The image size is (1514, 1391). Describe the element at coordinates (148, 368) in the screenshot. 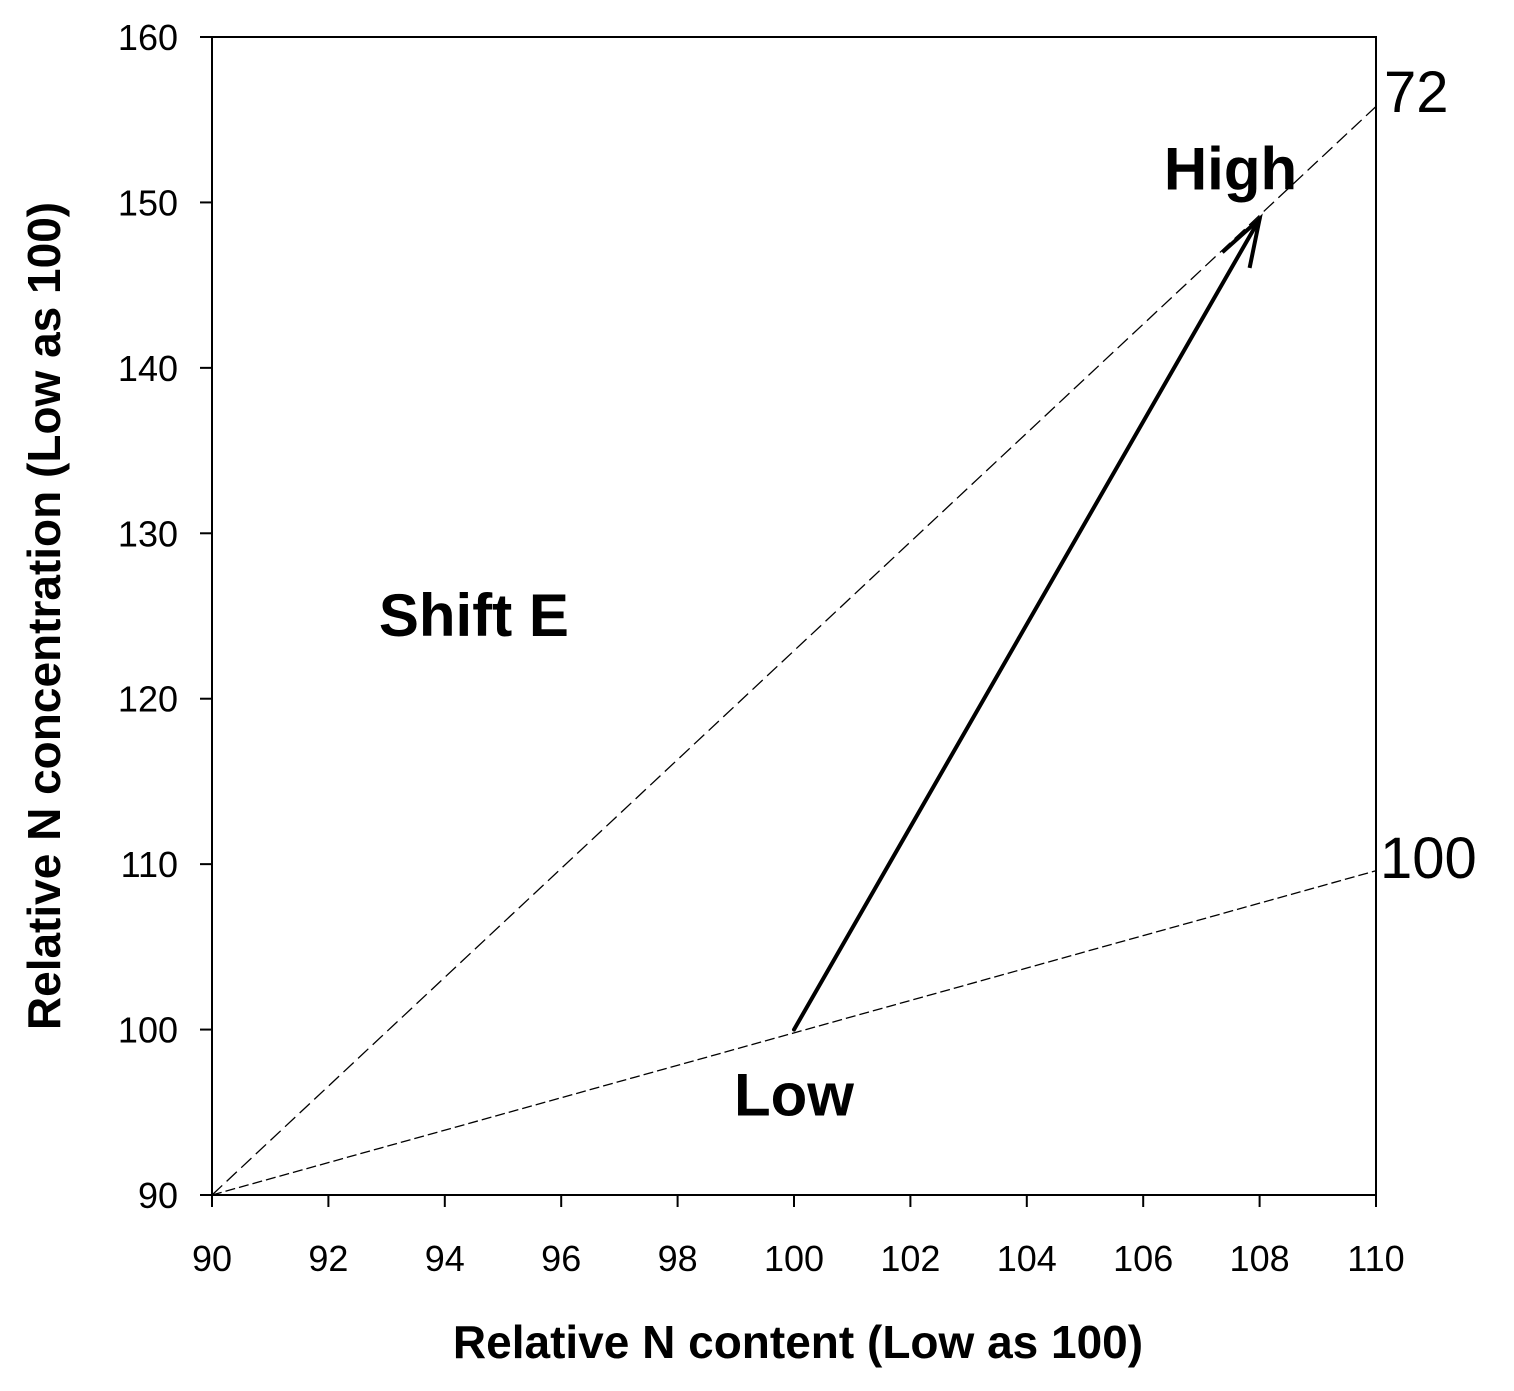

I see `y-tick-label: 140` at that location.